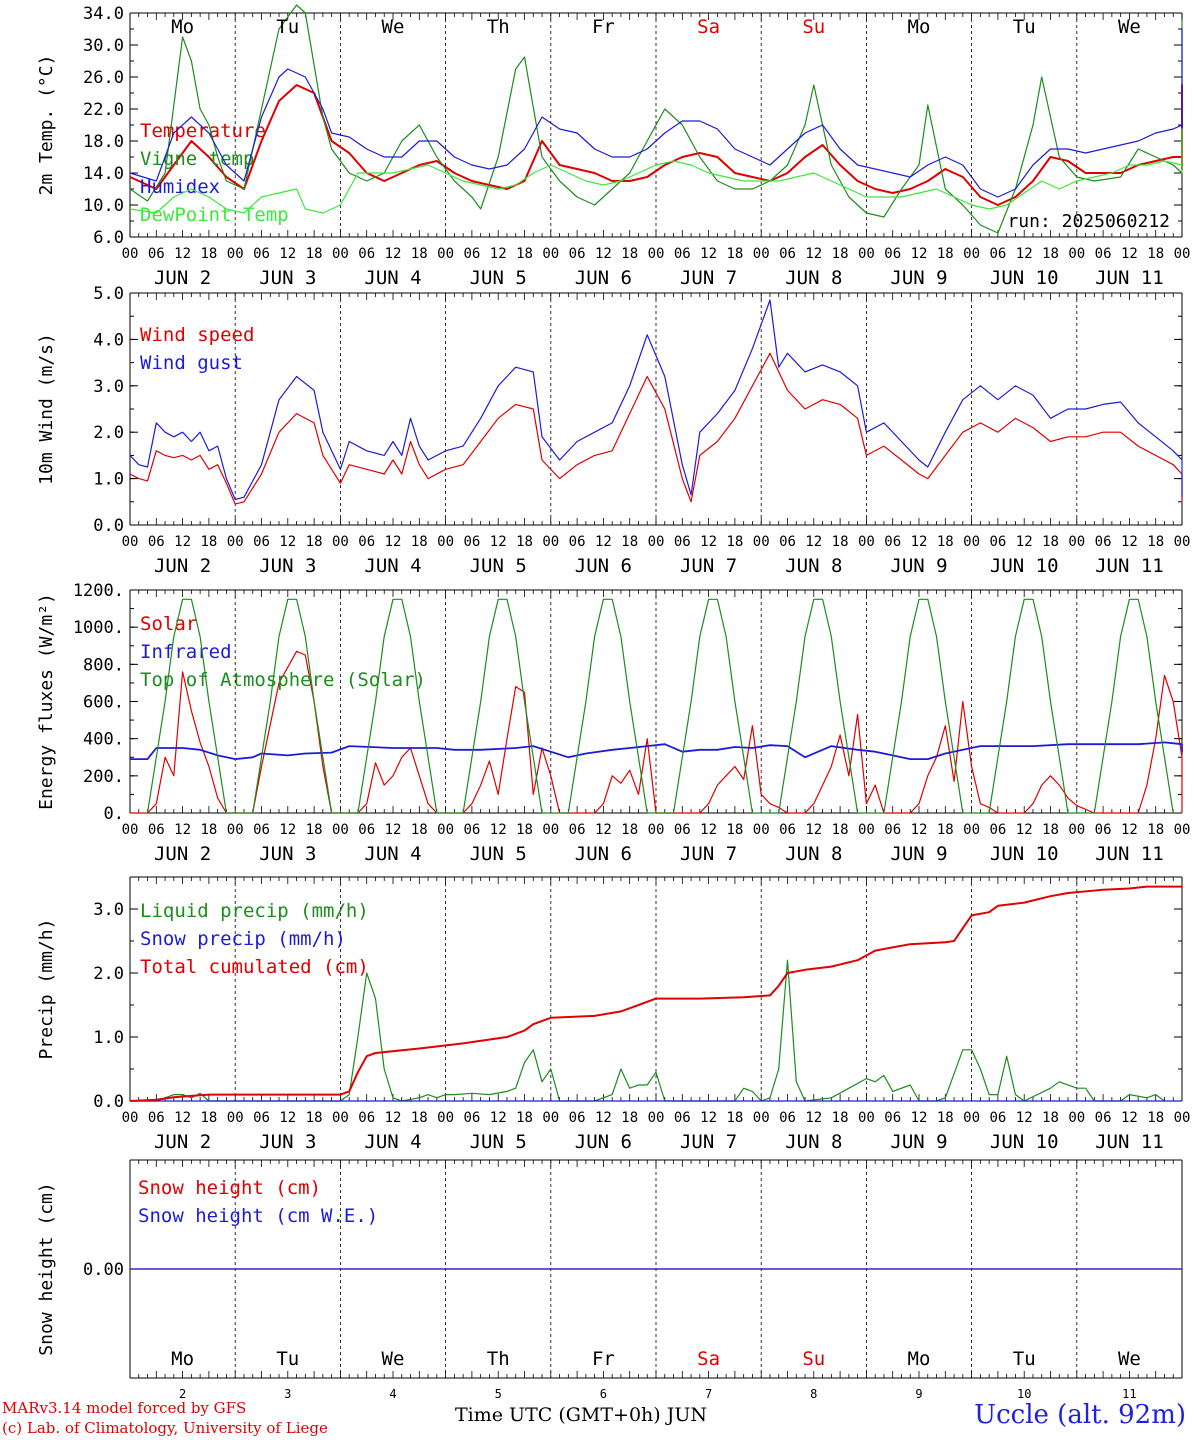  I want to click on panel3-date-label: JUN 11, so click(1129, 854).